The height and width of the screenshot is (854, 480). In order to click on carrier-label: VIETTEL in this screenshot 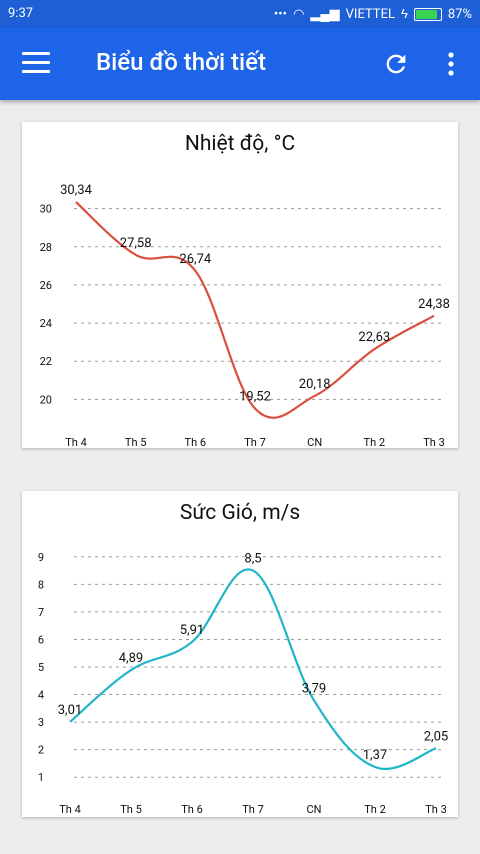, I will do `click(370, 14)`.